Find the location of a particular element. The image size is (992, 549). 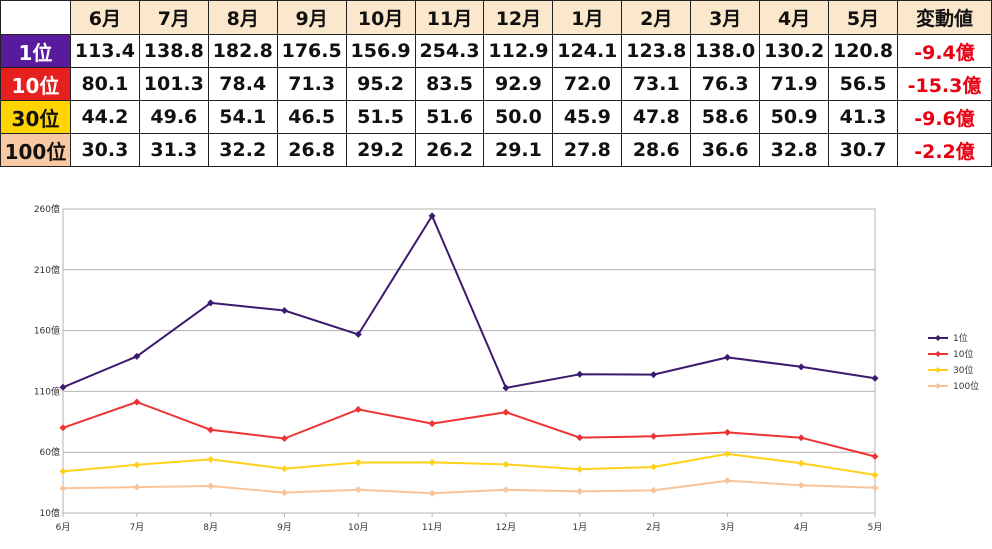

value-cell: 176.5 is located at coordinates (311, 51).